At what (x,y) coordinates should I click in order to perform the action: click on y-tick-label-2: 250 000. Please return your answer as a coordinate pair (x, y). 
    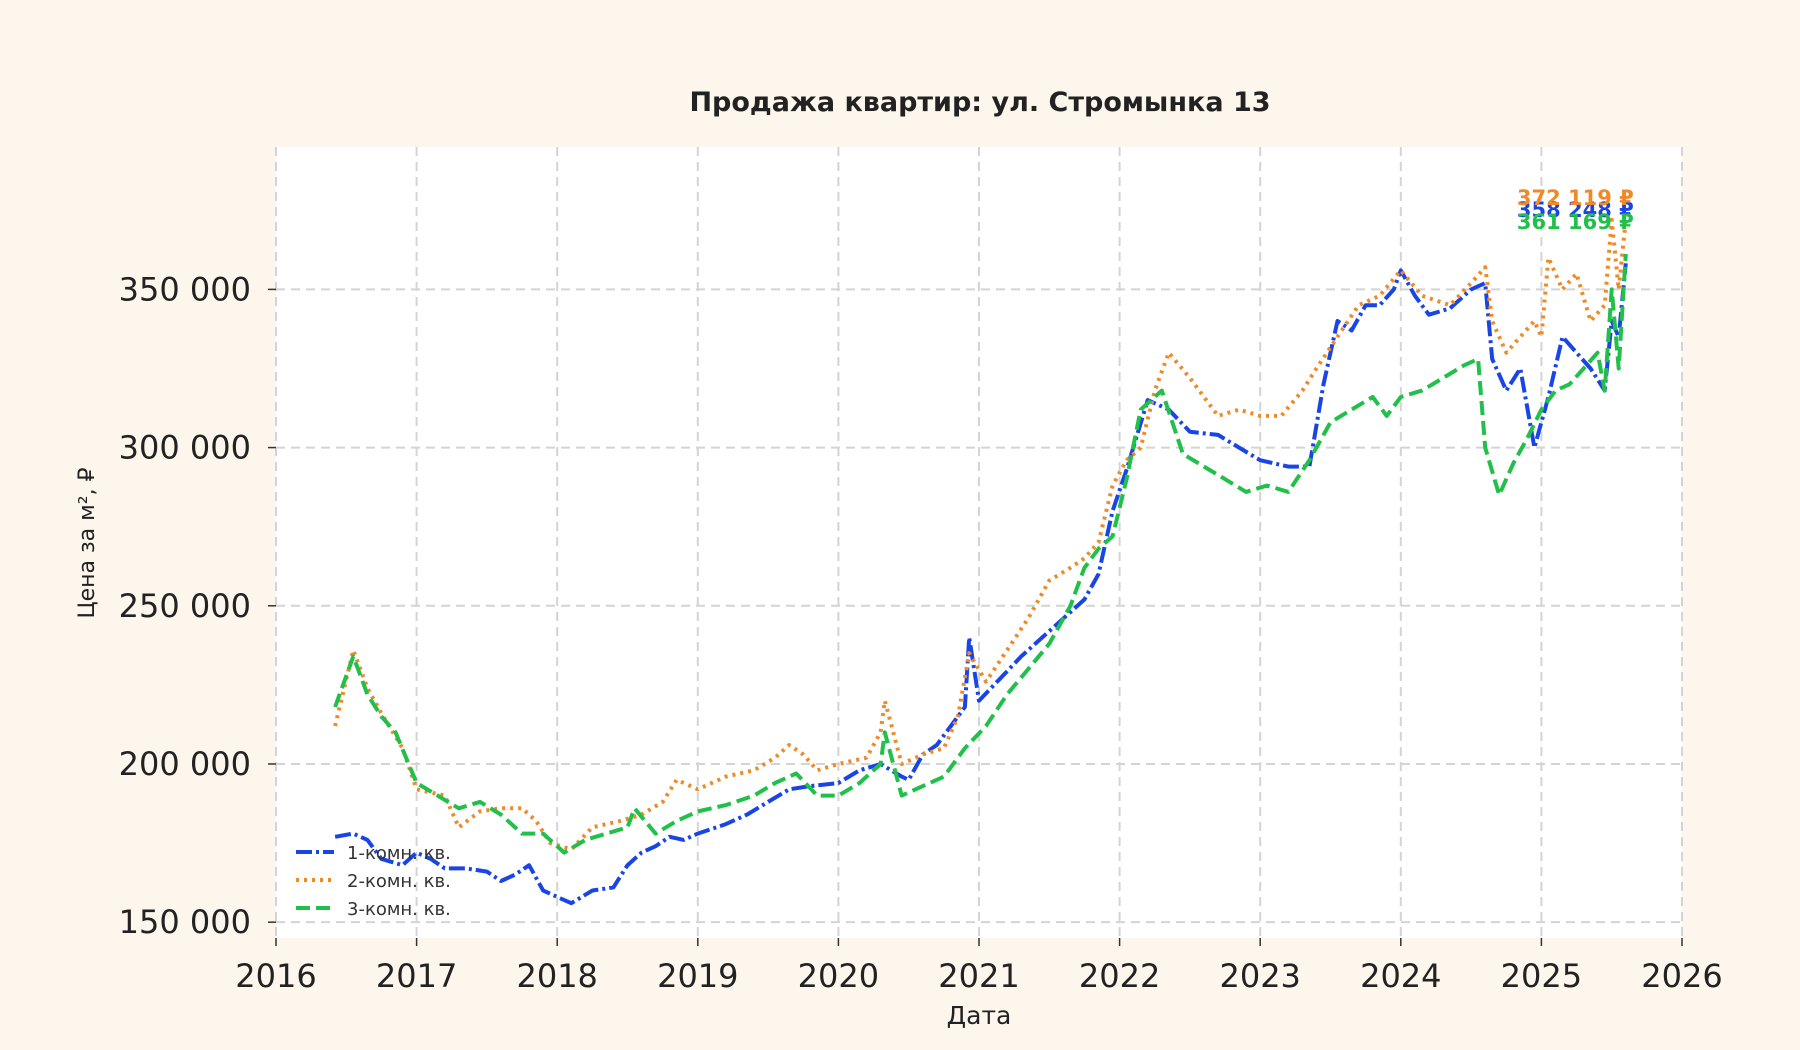
    Looking at the image, I should click on (185, 606).